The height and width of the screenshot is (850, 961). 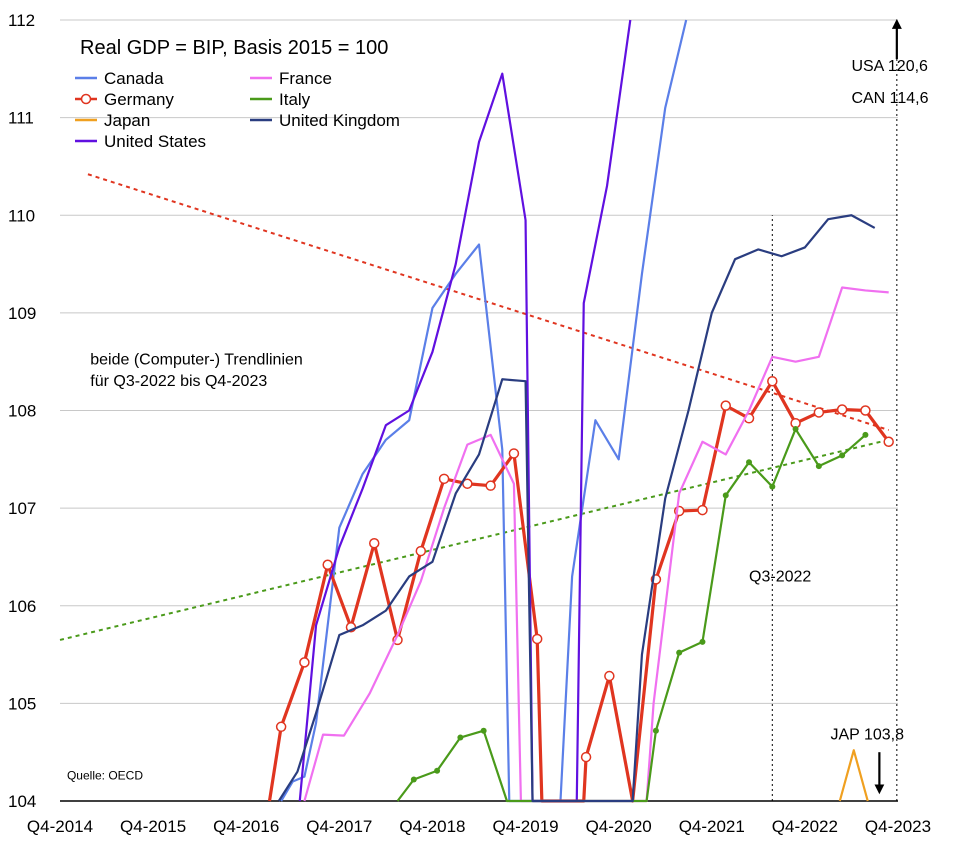 I want to click on legend-label: United Kingdom, so click(x=339, y=120).